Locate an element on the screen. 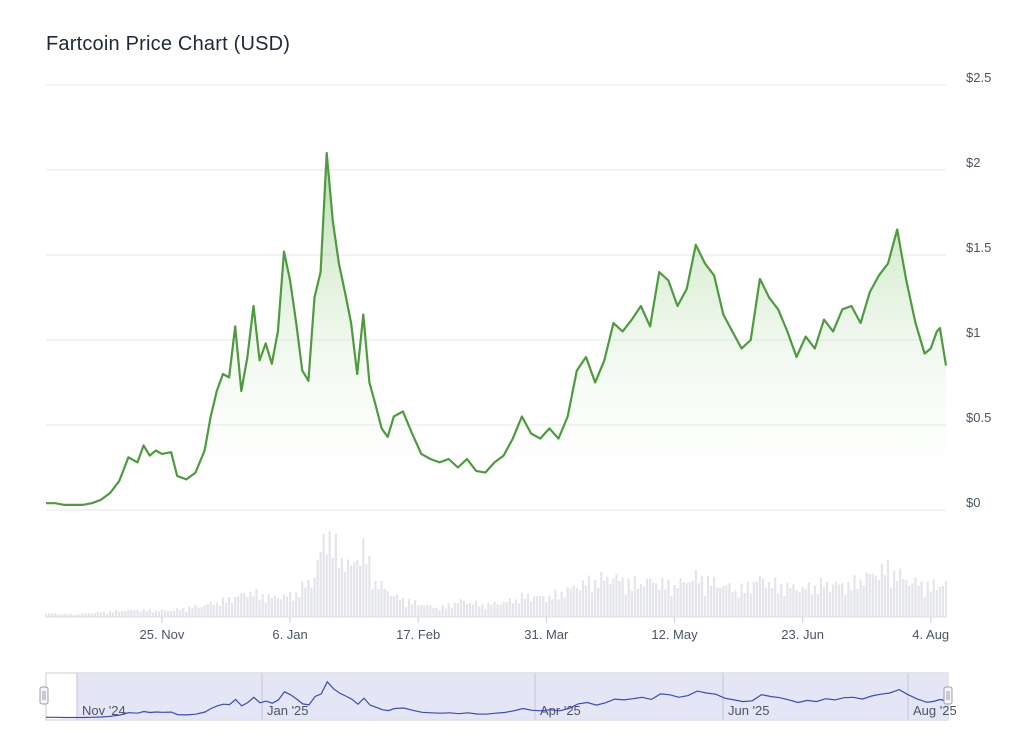 The width and height of the screenshot is (1024, 748). x-tick-label: 4. Aug is located at coordinates (930, 634).